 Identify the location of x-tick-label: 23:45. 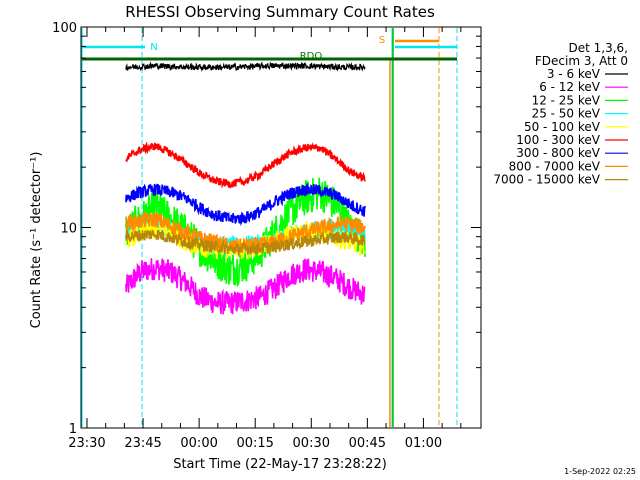
(142, 443).